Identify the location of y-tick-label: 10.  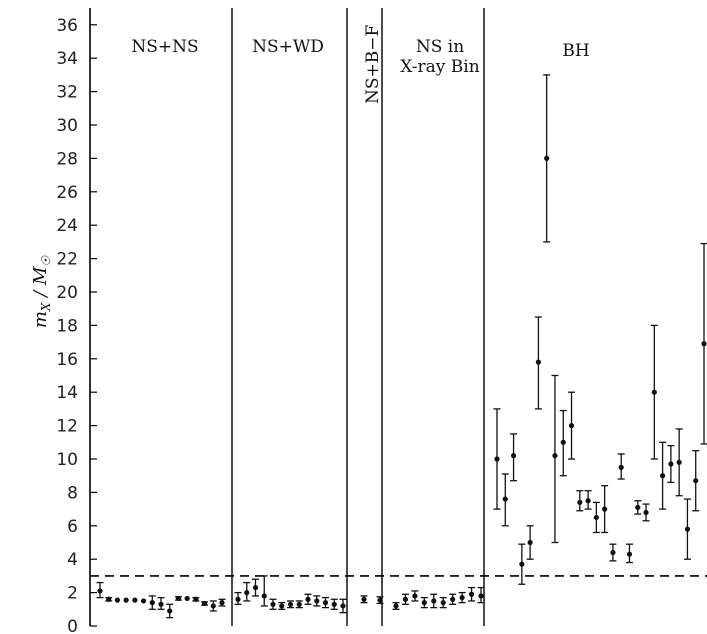
(67, 460).